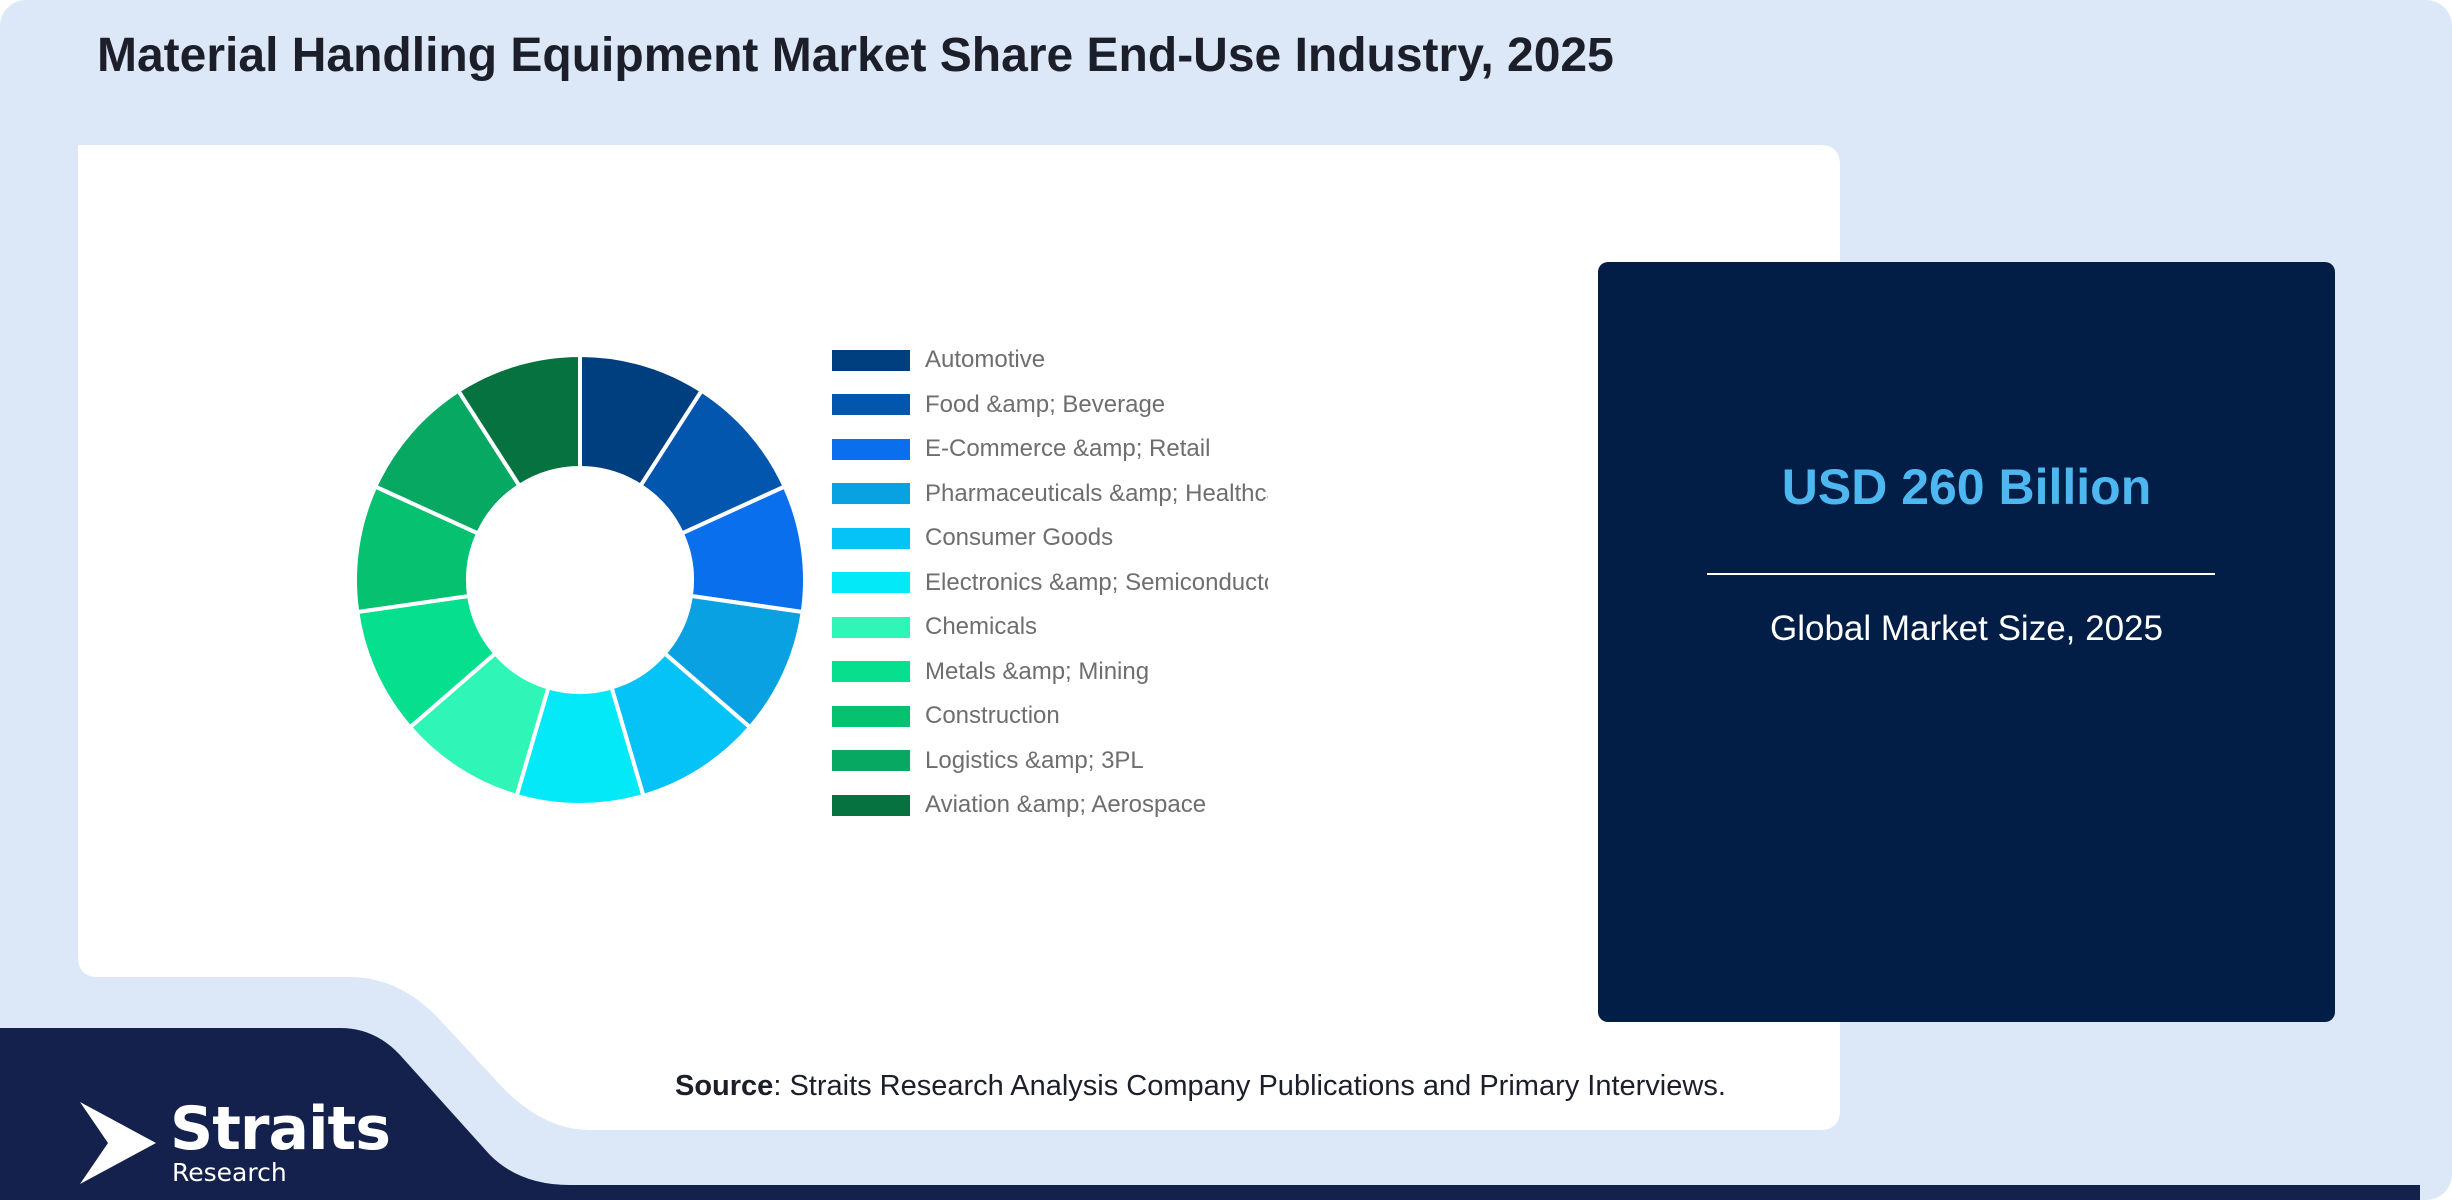 This screenshot has width=2452, height=1200. I want to click on legend-item: Pharmaceuticals &amp; Healthcare, so click(1050, 494).